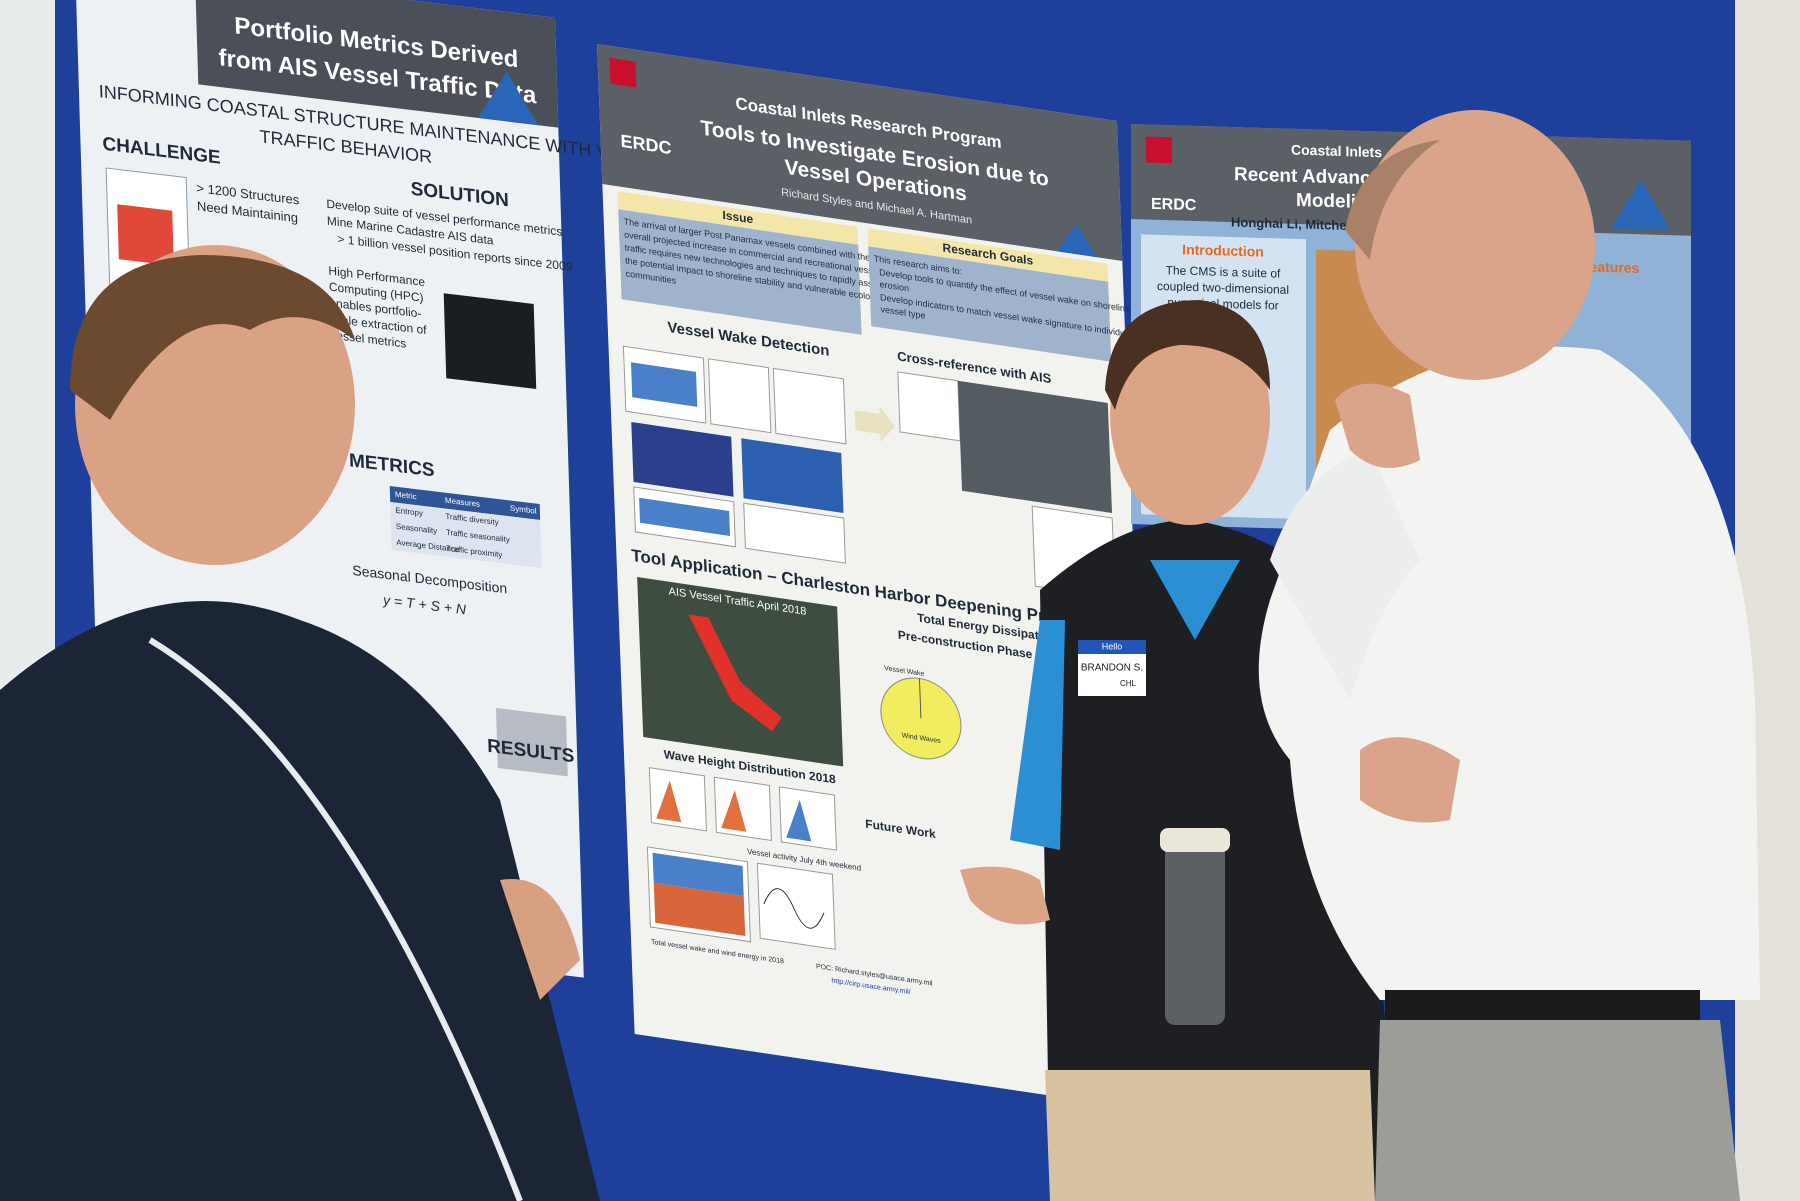 Image resolution: width=1800 pixels, height=1201 pixels. Describe the element at coordinates (874, 423) in the screenshot. I see `arrow` at that location.